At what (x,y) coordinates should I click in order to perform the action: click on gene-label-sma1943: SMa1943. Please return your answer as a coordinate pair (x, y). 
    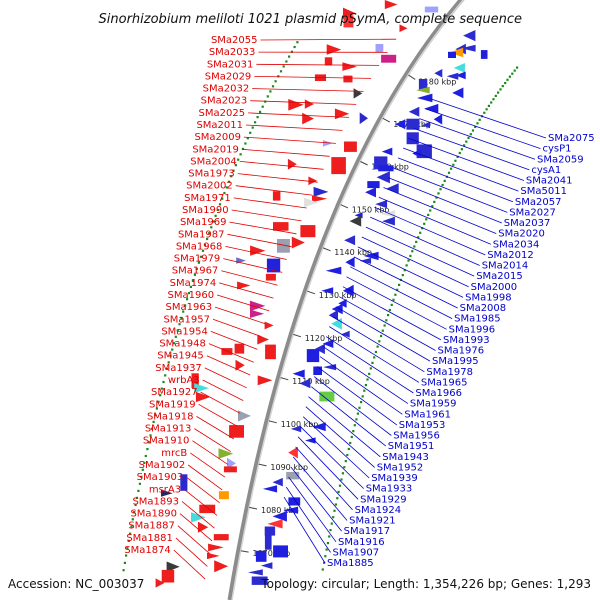
    Looking at the image, I should click on (405, 457).